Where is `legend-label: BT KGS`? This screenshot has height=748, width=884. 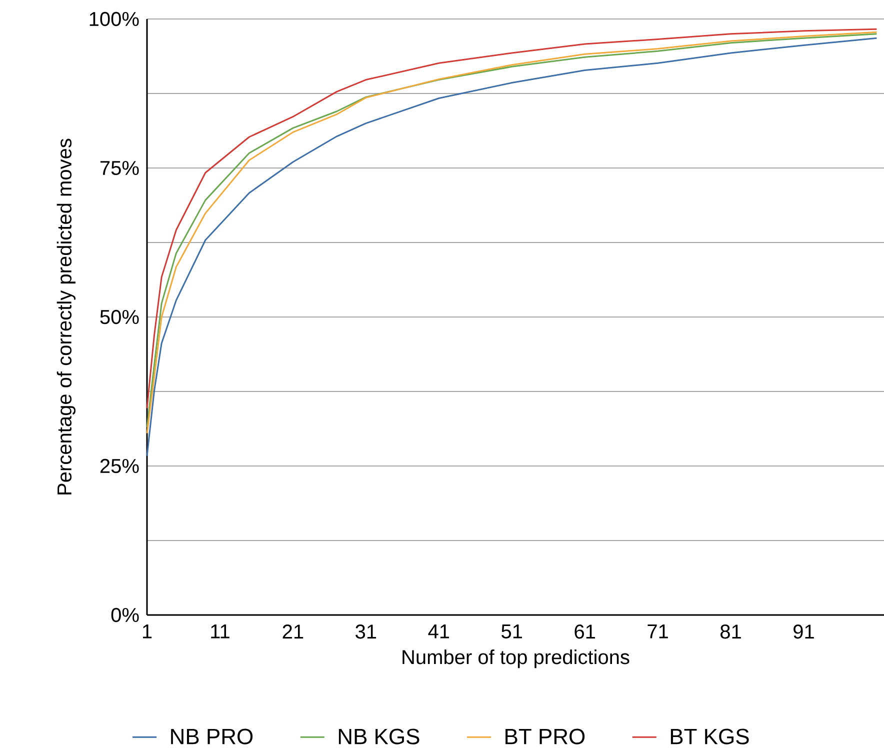
legend-label: BT KGS is located at coordinates (709, 736).